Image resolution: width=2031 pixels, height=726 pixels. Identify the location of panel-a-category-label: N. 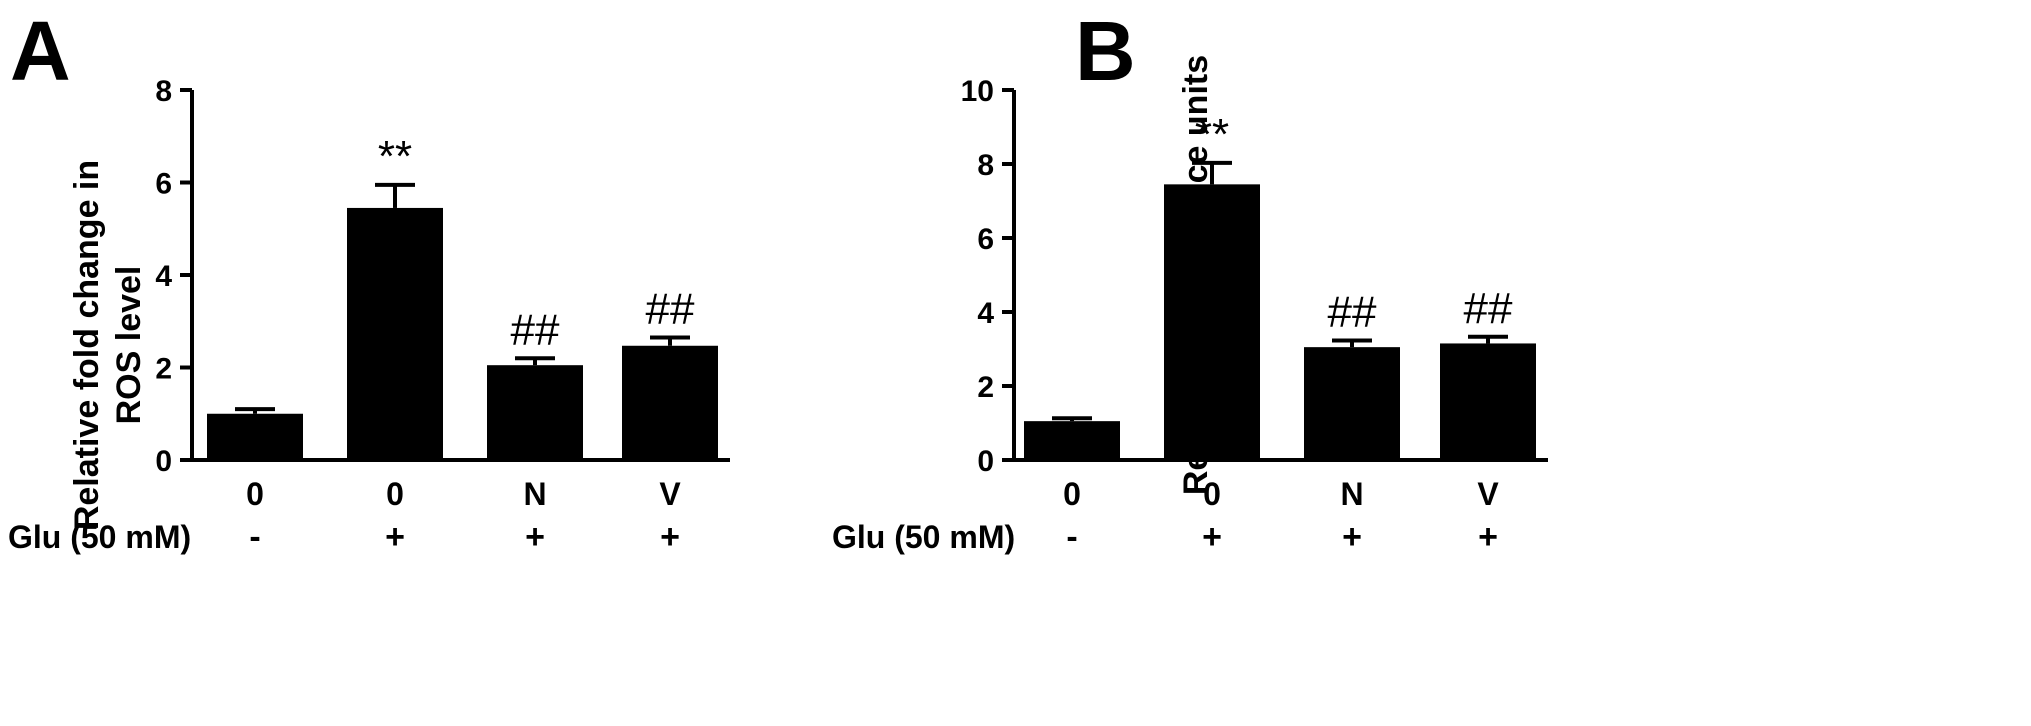
(534, 494).